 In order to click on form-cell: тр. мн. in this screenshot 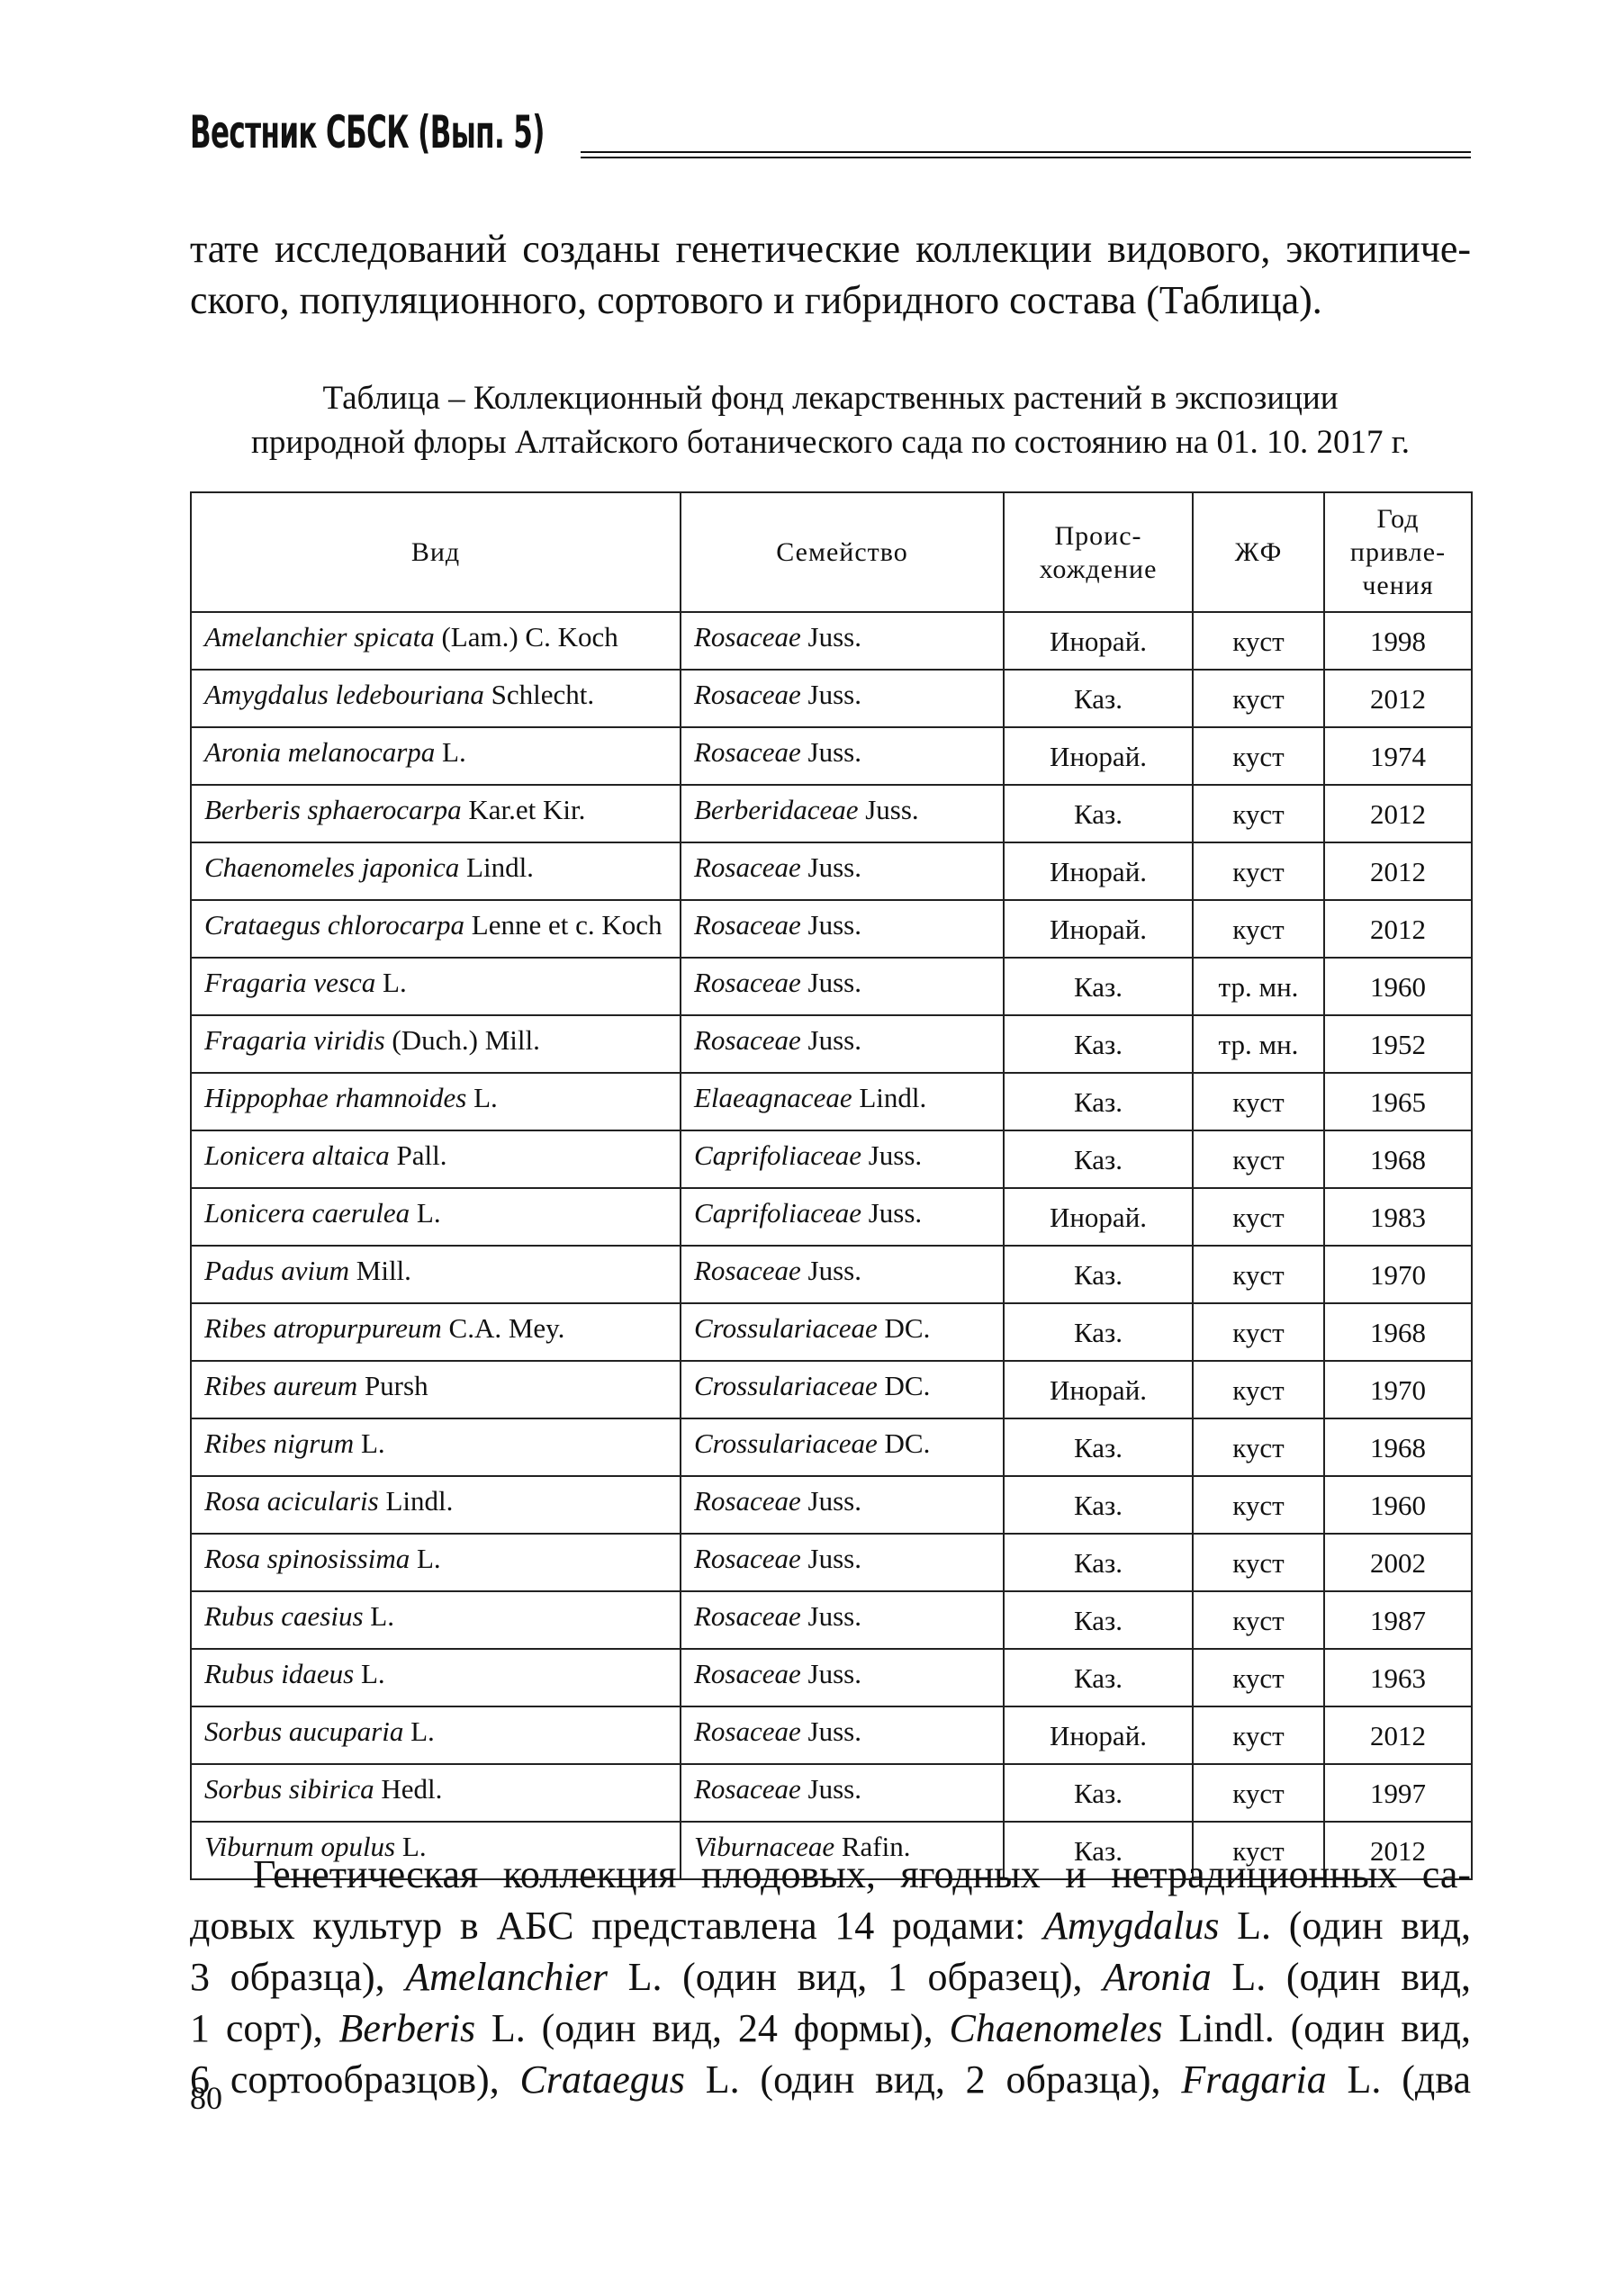, I will do `click(1258, 986)`.